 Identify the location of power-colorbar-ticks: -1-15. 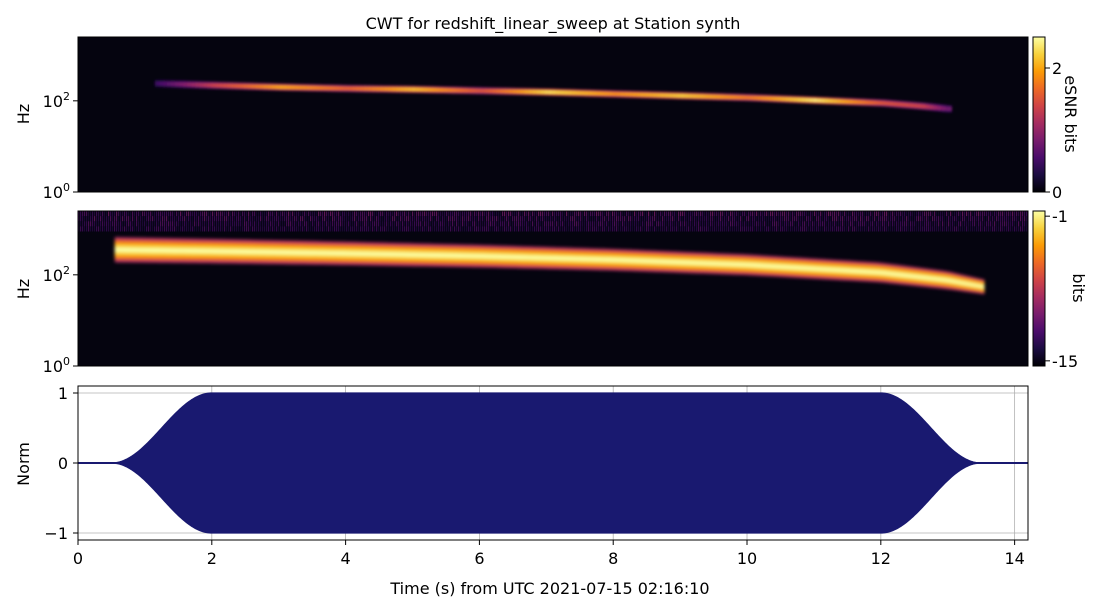
(1061, 289).